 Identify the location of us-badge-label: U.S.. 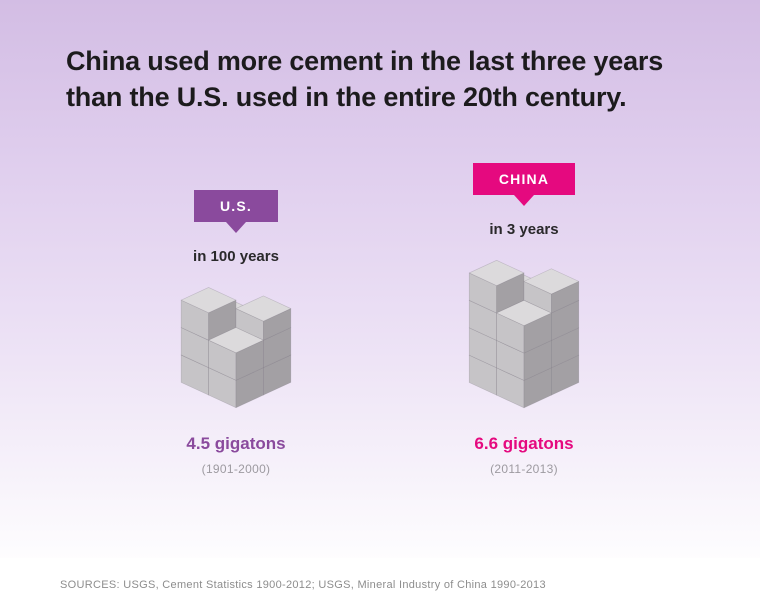
(236, 206).